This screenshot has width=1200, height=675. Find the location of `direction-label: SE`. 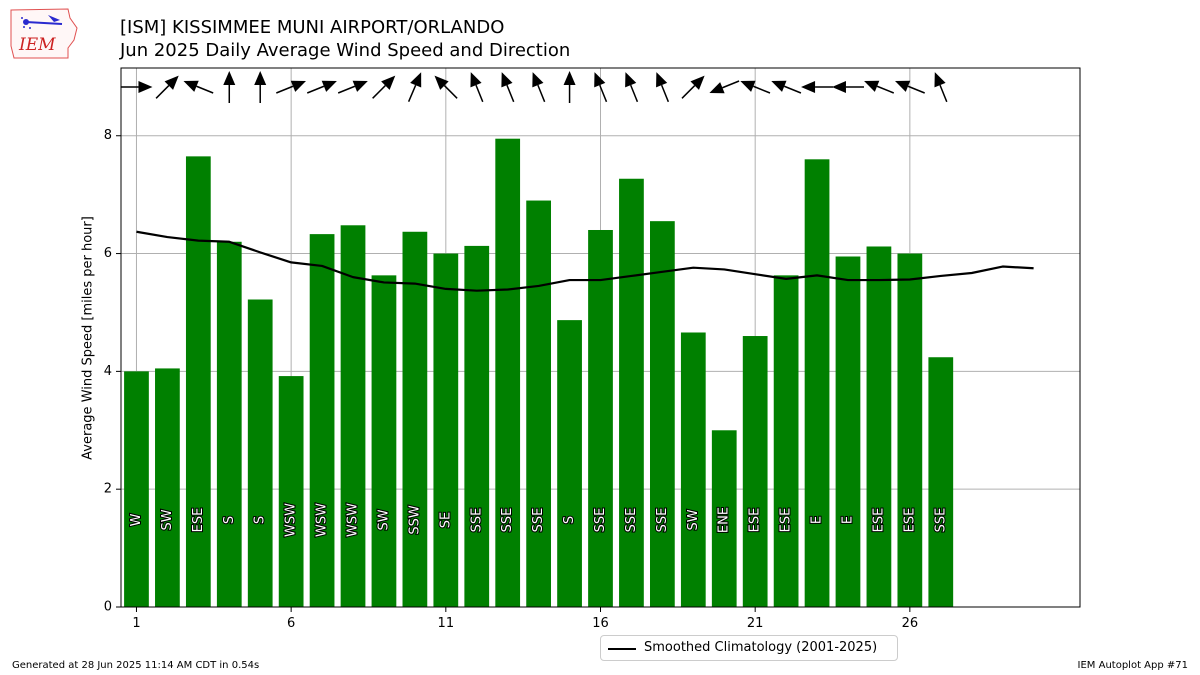

direction-label: SE is located at coordinates (445, 520).